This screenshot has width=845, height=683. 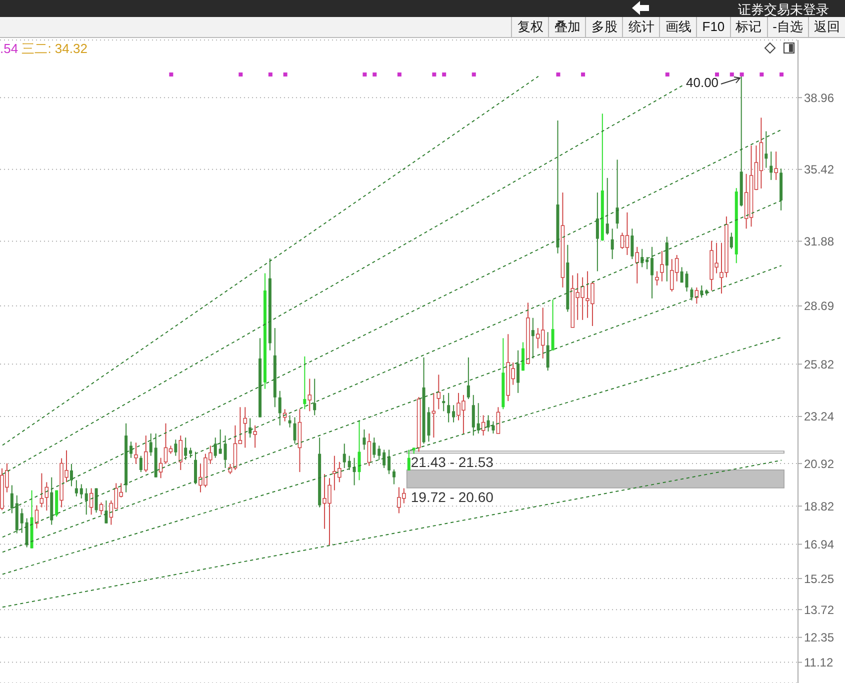 I want to click on text: 返回, so click(x=826, y=27).